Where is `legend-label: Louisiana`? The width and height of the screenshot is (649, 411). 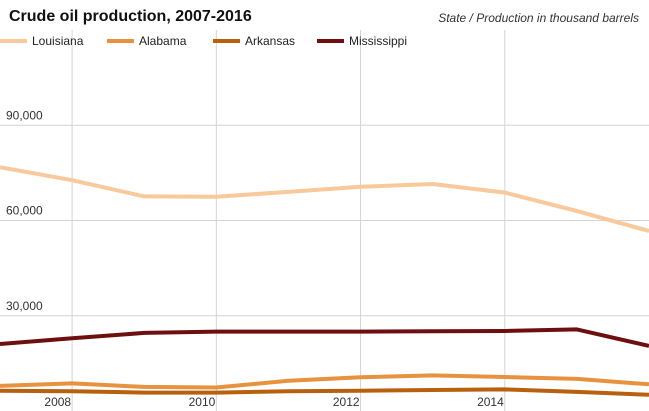 legend-label: Louisiana is located at coordinates (58, 41).